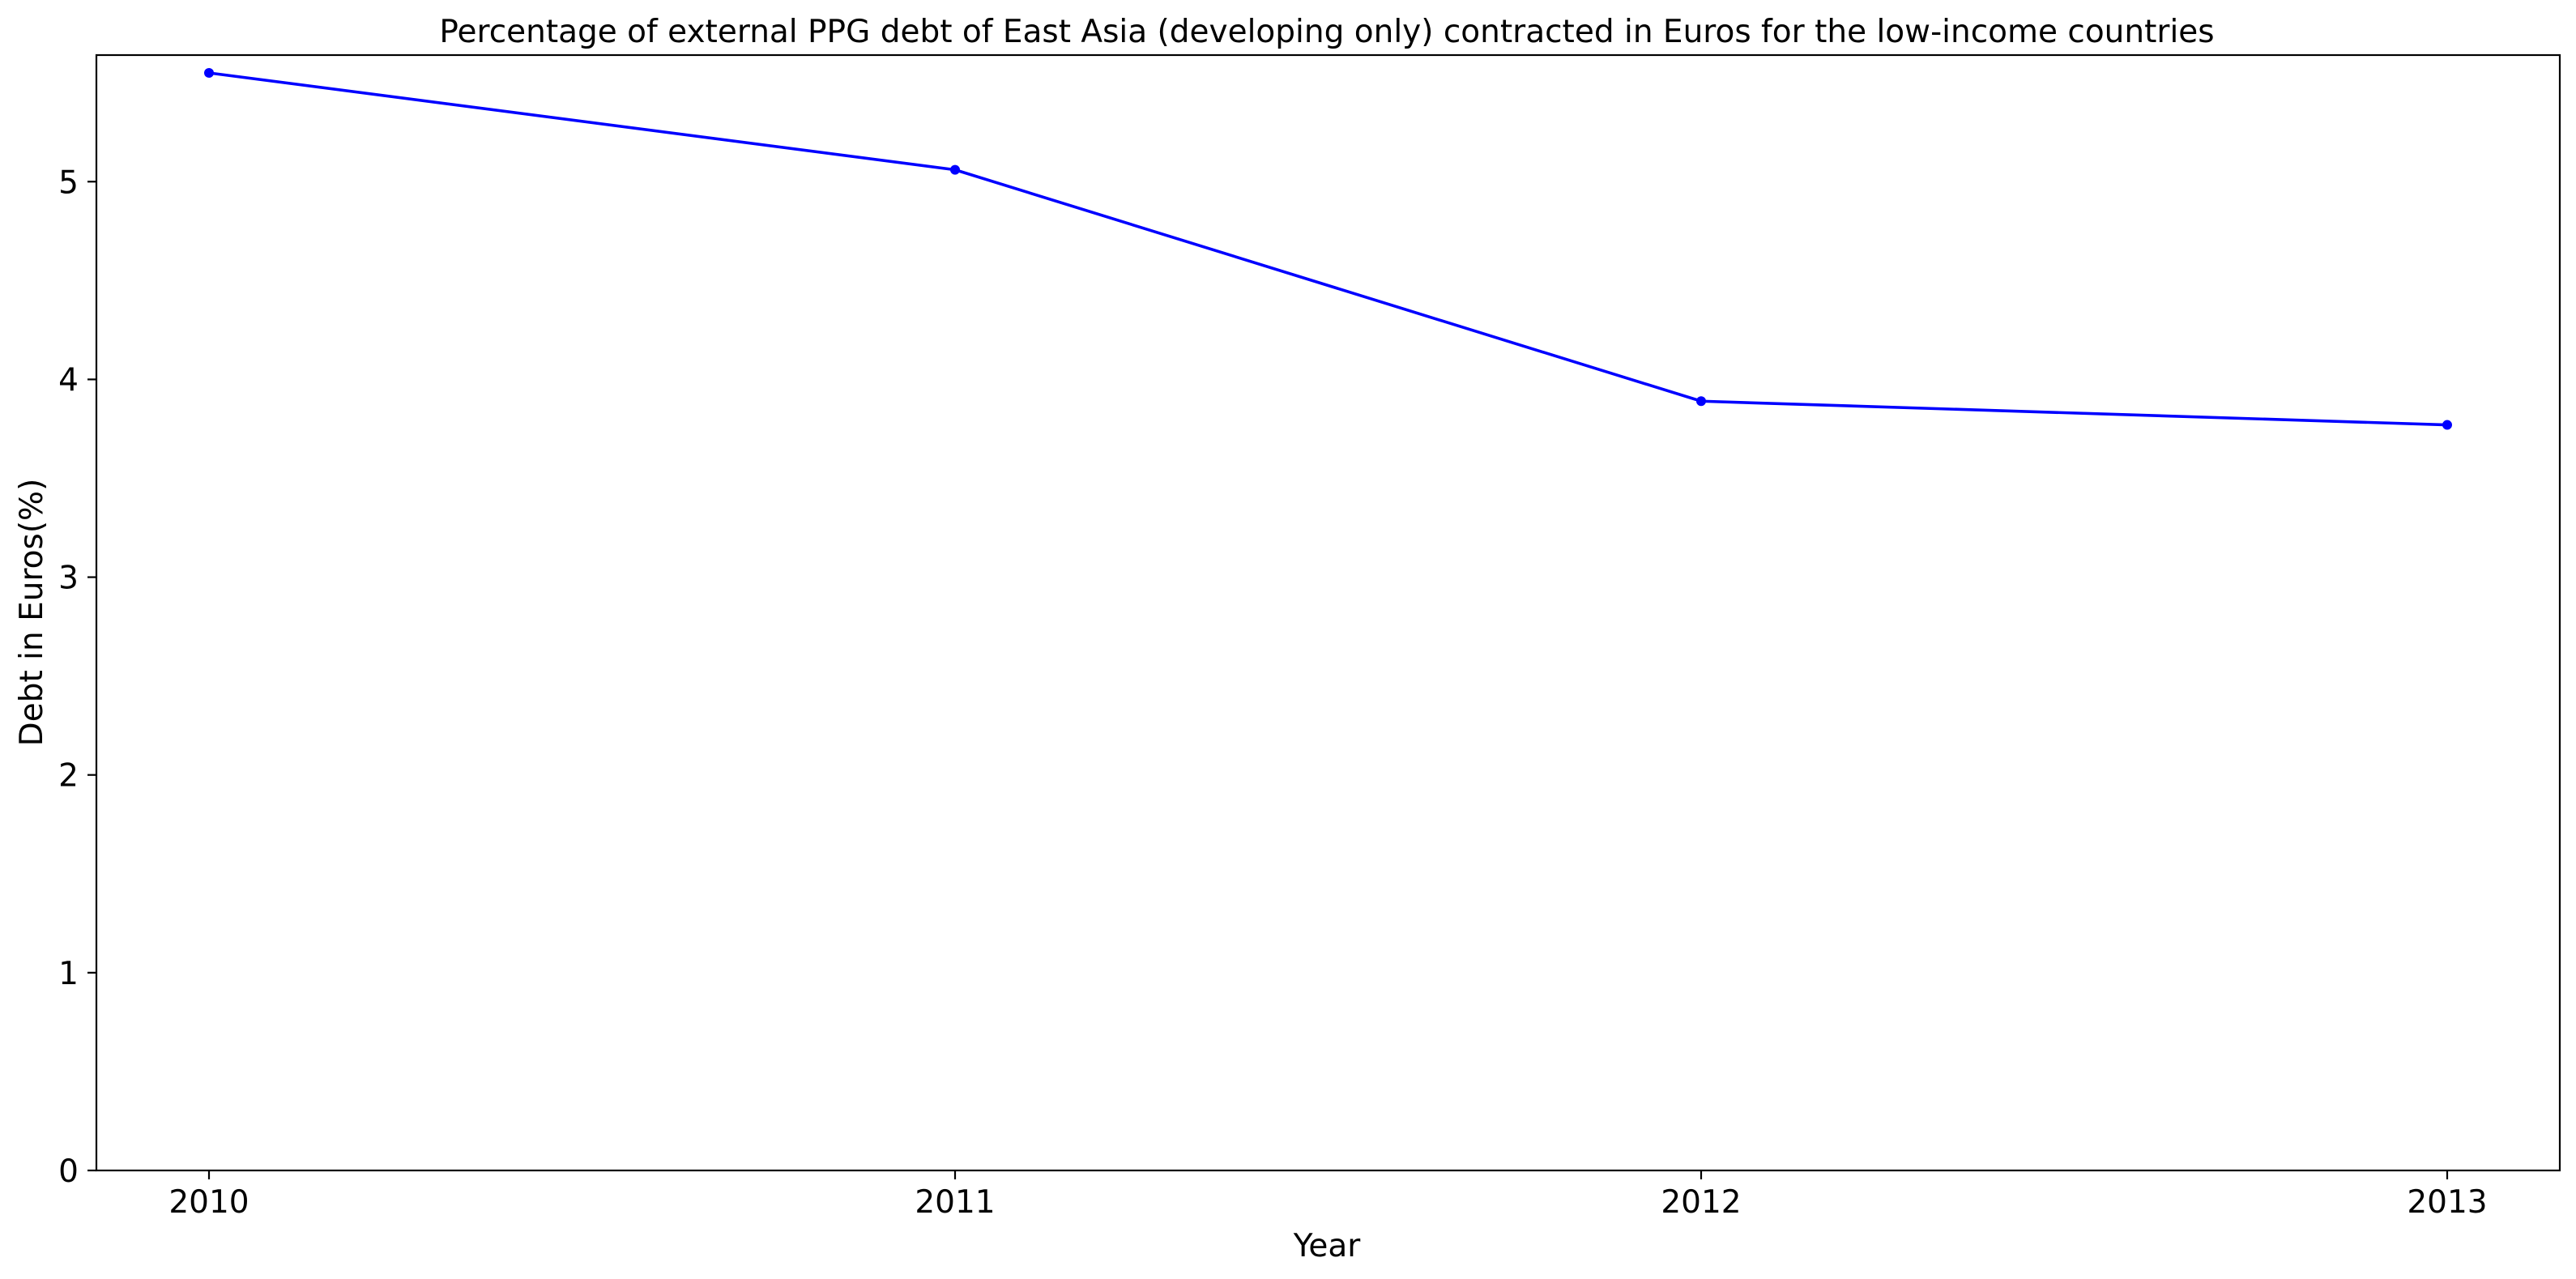 Image resolution: width=2576 pixels, height=1279 pixels. I want to click on x-tick-label: 2013, so click(2447, 1202).